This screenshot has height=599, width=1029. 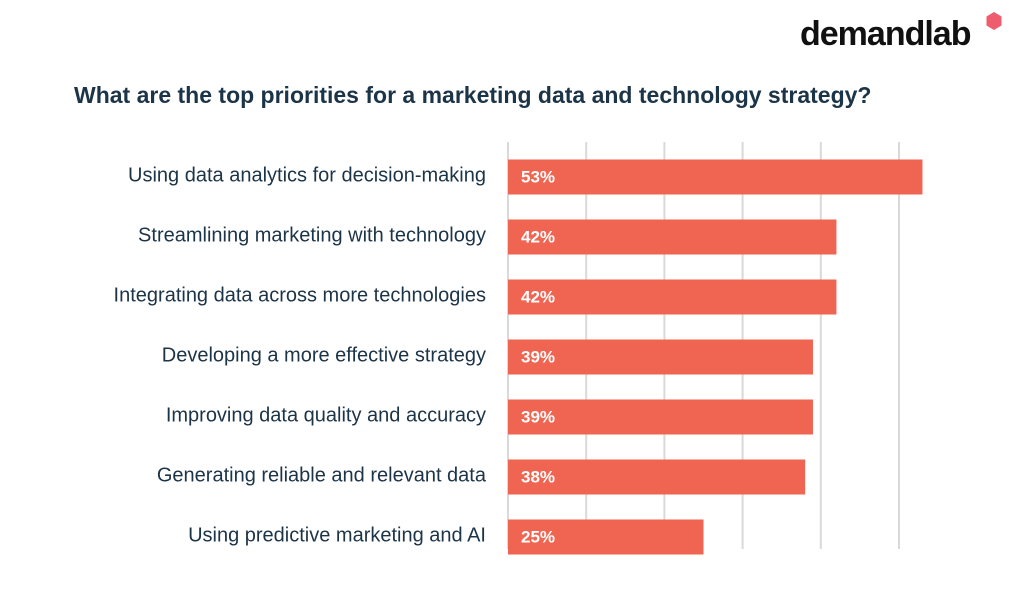 What do you see at coordinates (994, 21) in the screenshot?
I see `hexagon-icon` at bounding box center [994, 21].